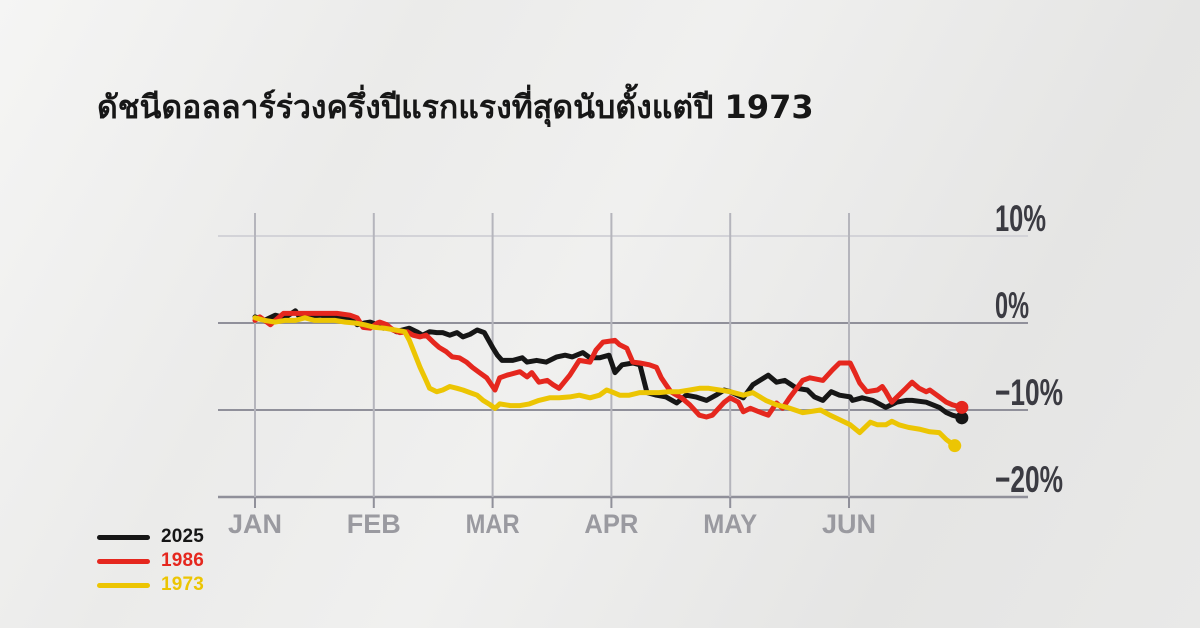  I want to click on y-label-0: 0%, so click(1012, 305).